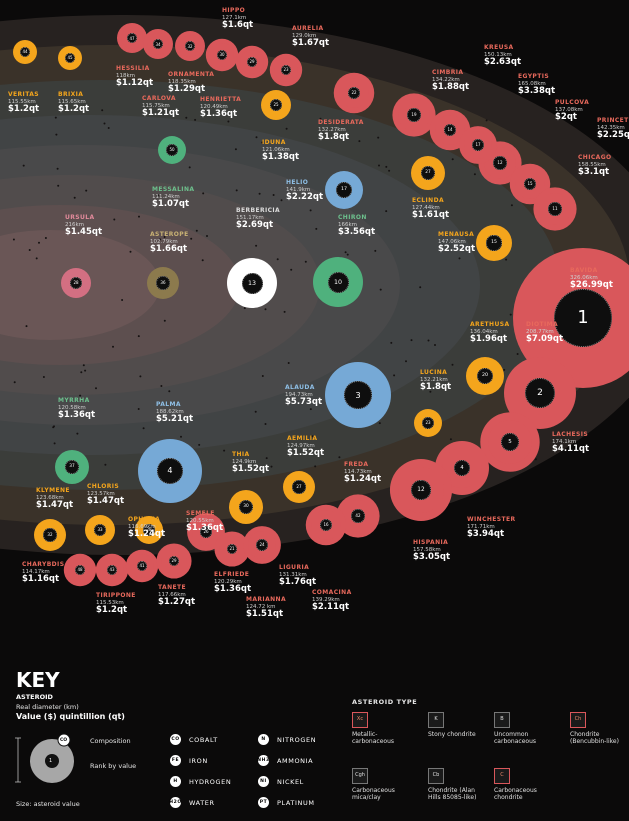 This screenshot has width=629, height=821. I want to click on asteroid-pulcova: 17, so click(478, 145).